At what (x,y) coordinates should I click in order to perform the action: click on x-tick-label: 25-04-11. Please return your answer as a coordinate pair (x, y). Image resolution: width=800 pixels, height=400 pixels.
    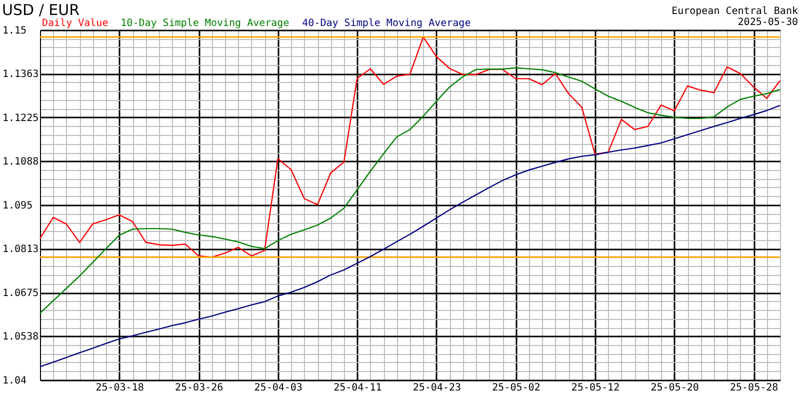
    Looking at the image, I should click on (358, 388).